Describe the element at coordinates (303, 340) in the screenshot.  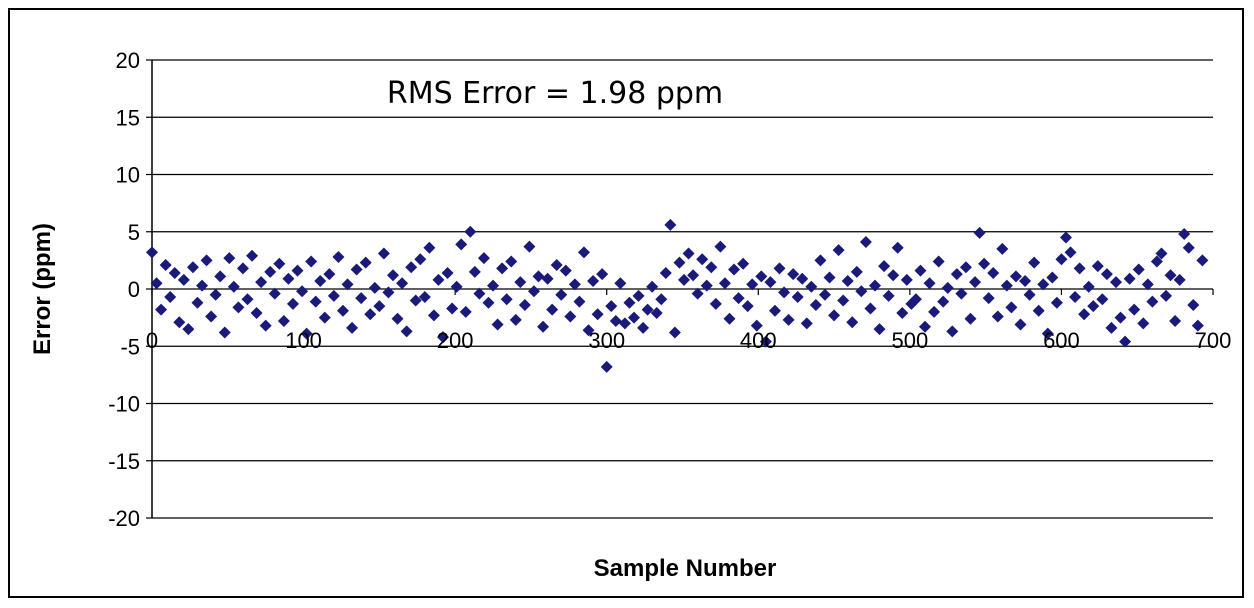
I see `x-tick-label-1: 100` at that location.